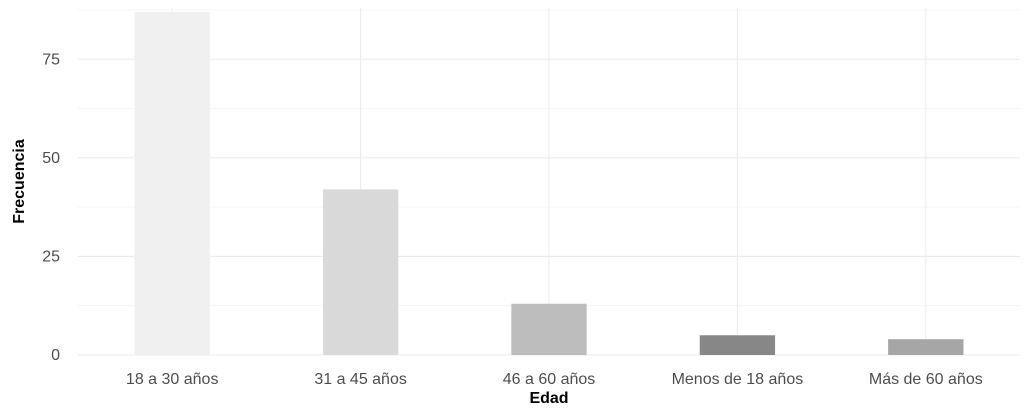 Image resolution: width=1024 pixels, height=409 pixels. I want to click on y-tick-label: 75, so click(51, 59).